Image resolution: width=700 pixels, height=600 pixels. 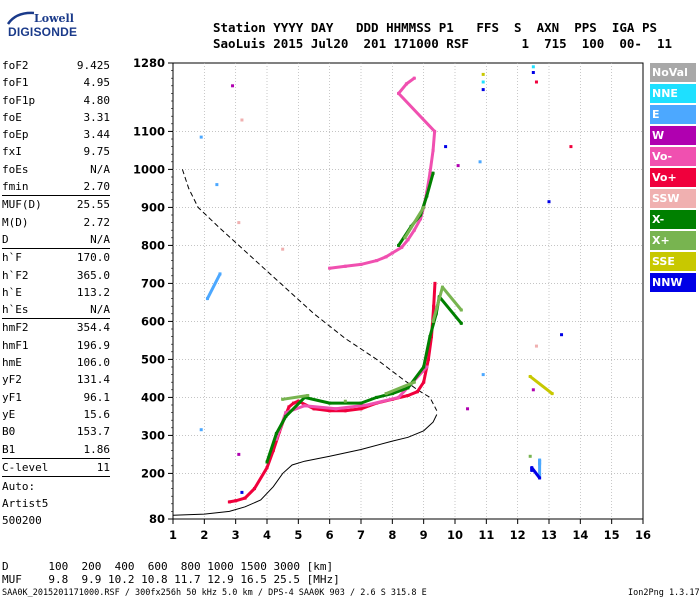 I want to click on x-tick-label: 9, so click(x=424, y=535).